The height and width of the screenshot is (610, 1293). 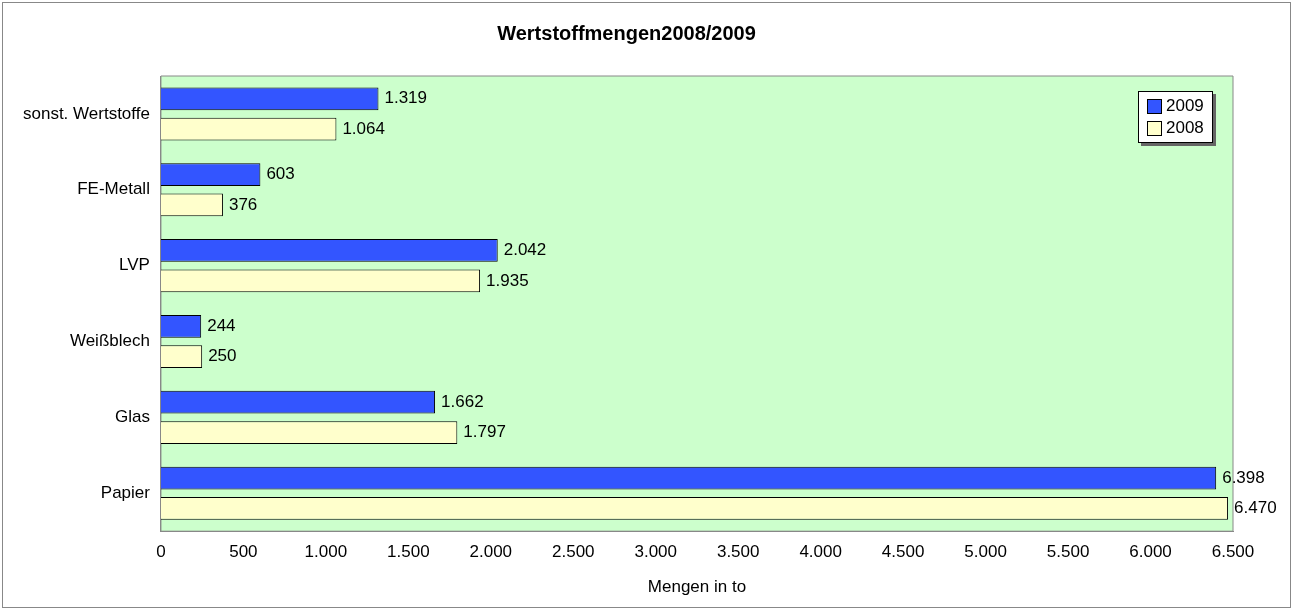 What do you see at coordinates (222, 356) in the screenshot?
I see `data-label: 250` at bounding box center [222, 356].